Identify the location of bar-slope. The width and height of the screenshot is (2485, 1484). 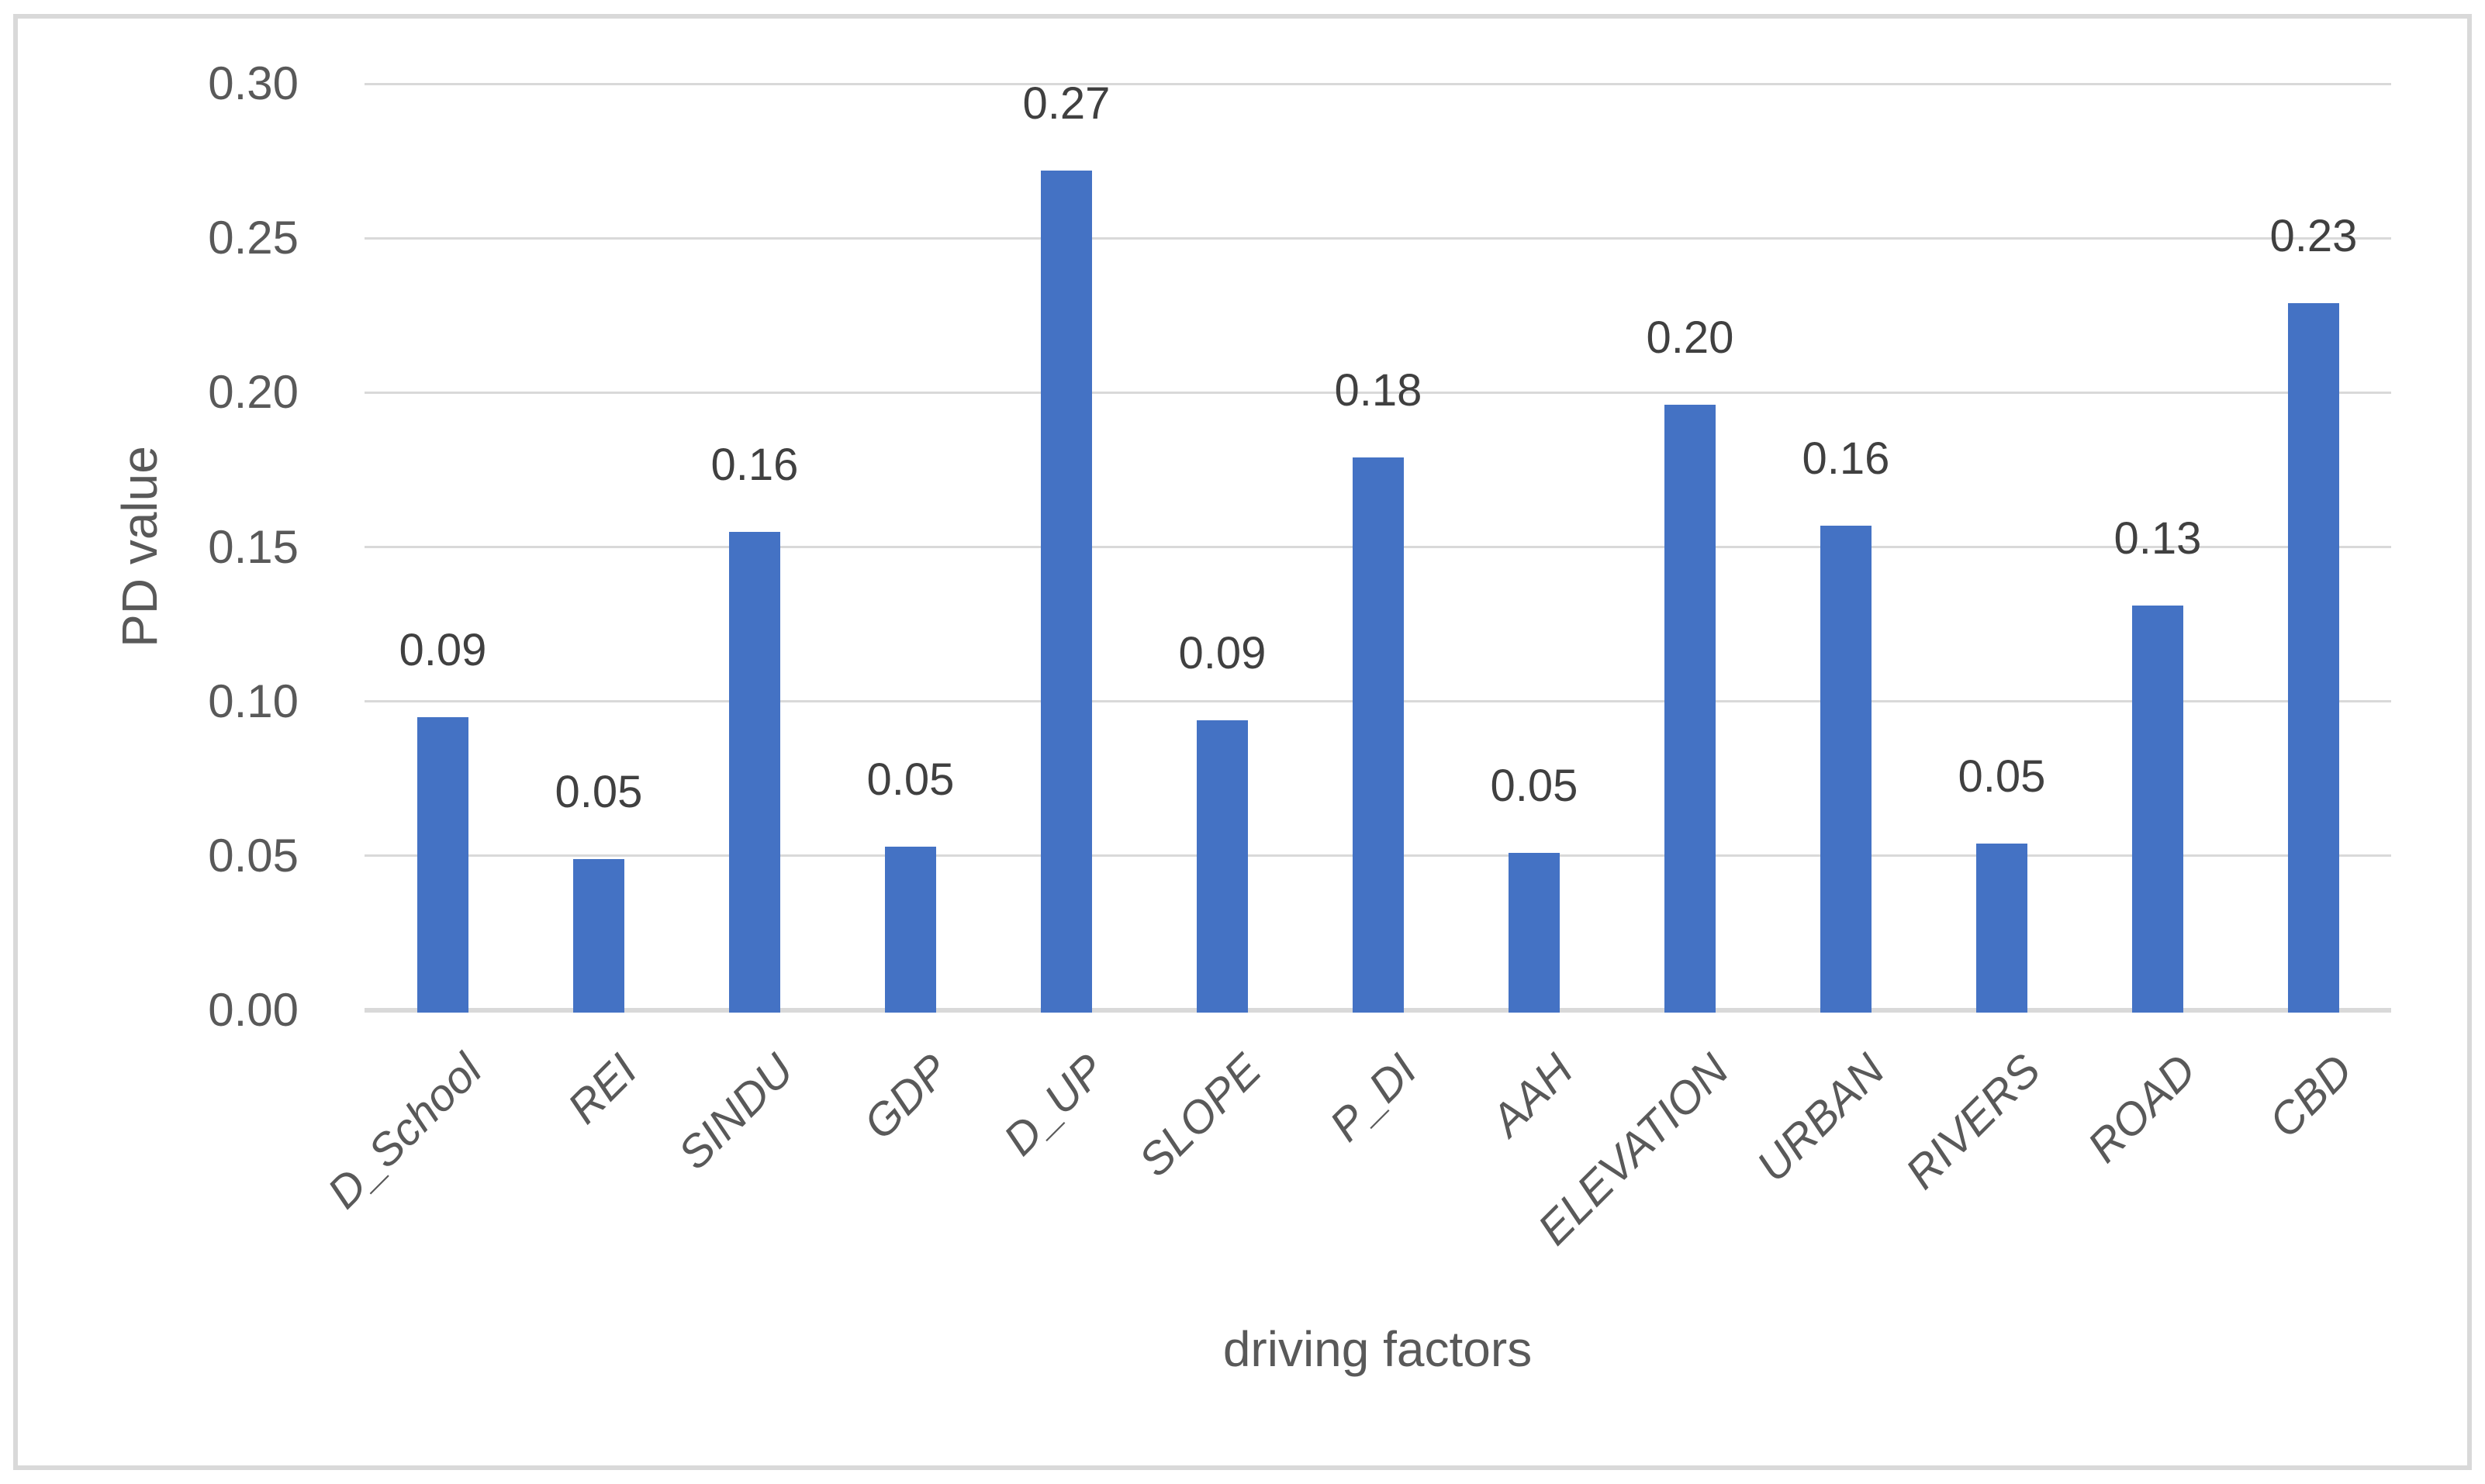
(1222, 867).